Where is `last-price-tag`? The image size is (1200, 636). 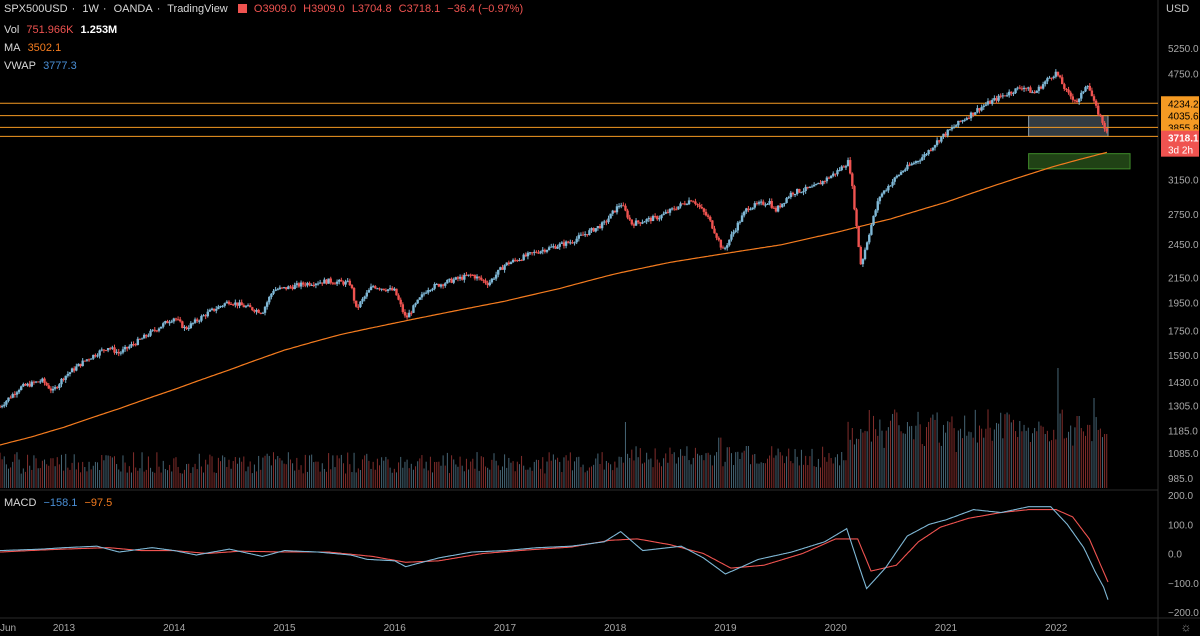 last-price-tag is located at coordinates (1180, 143).